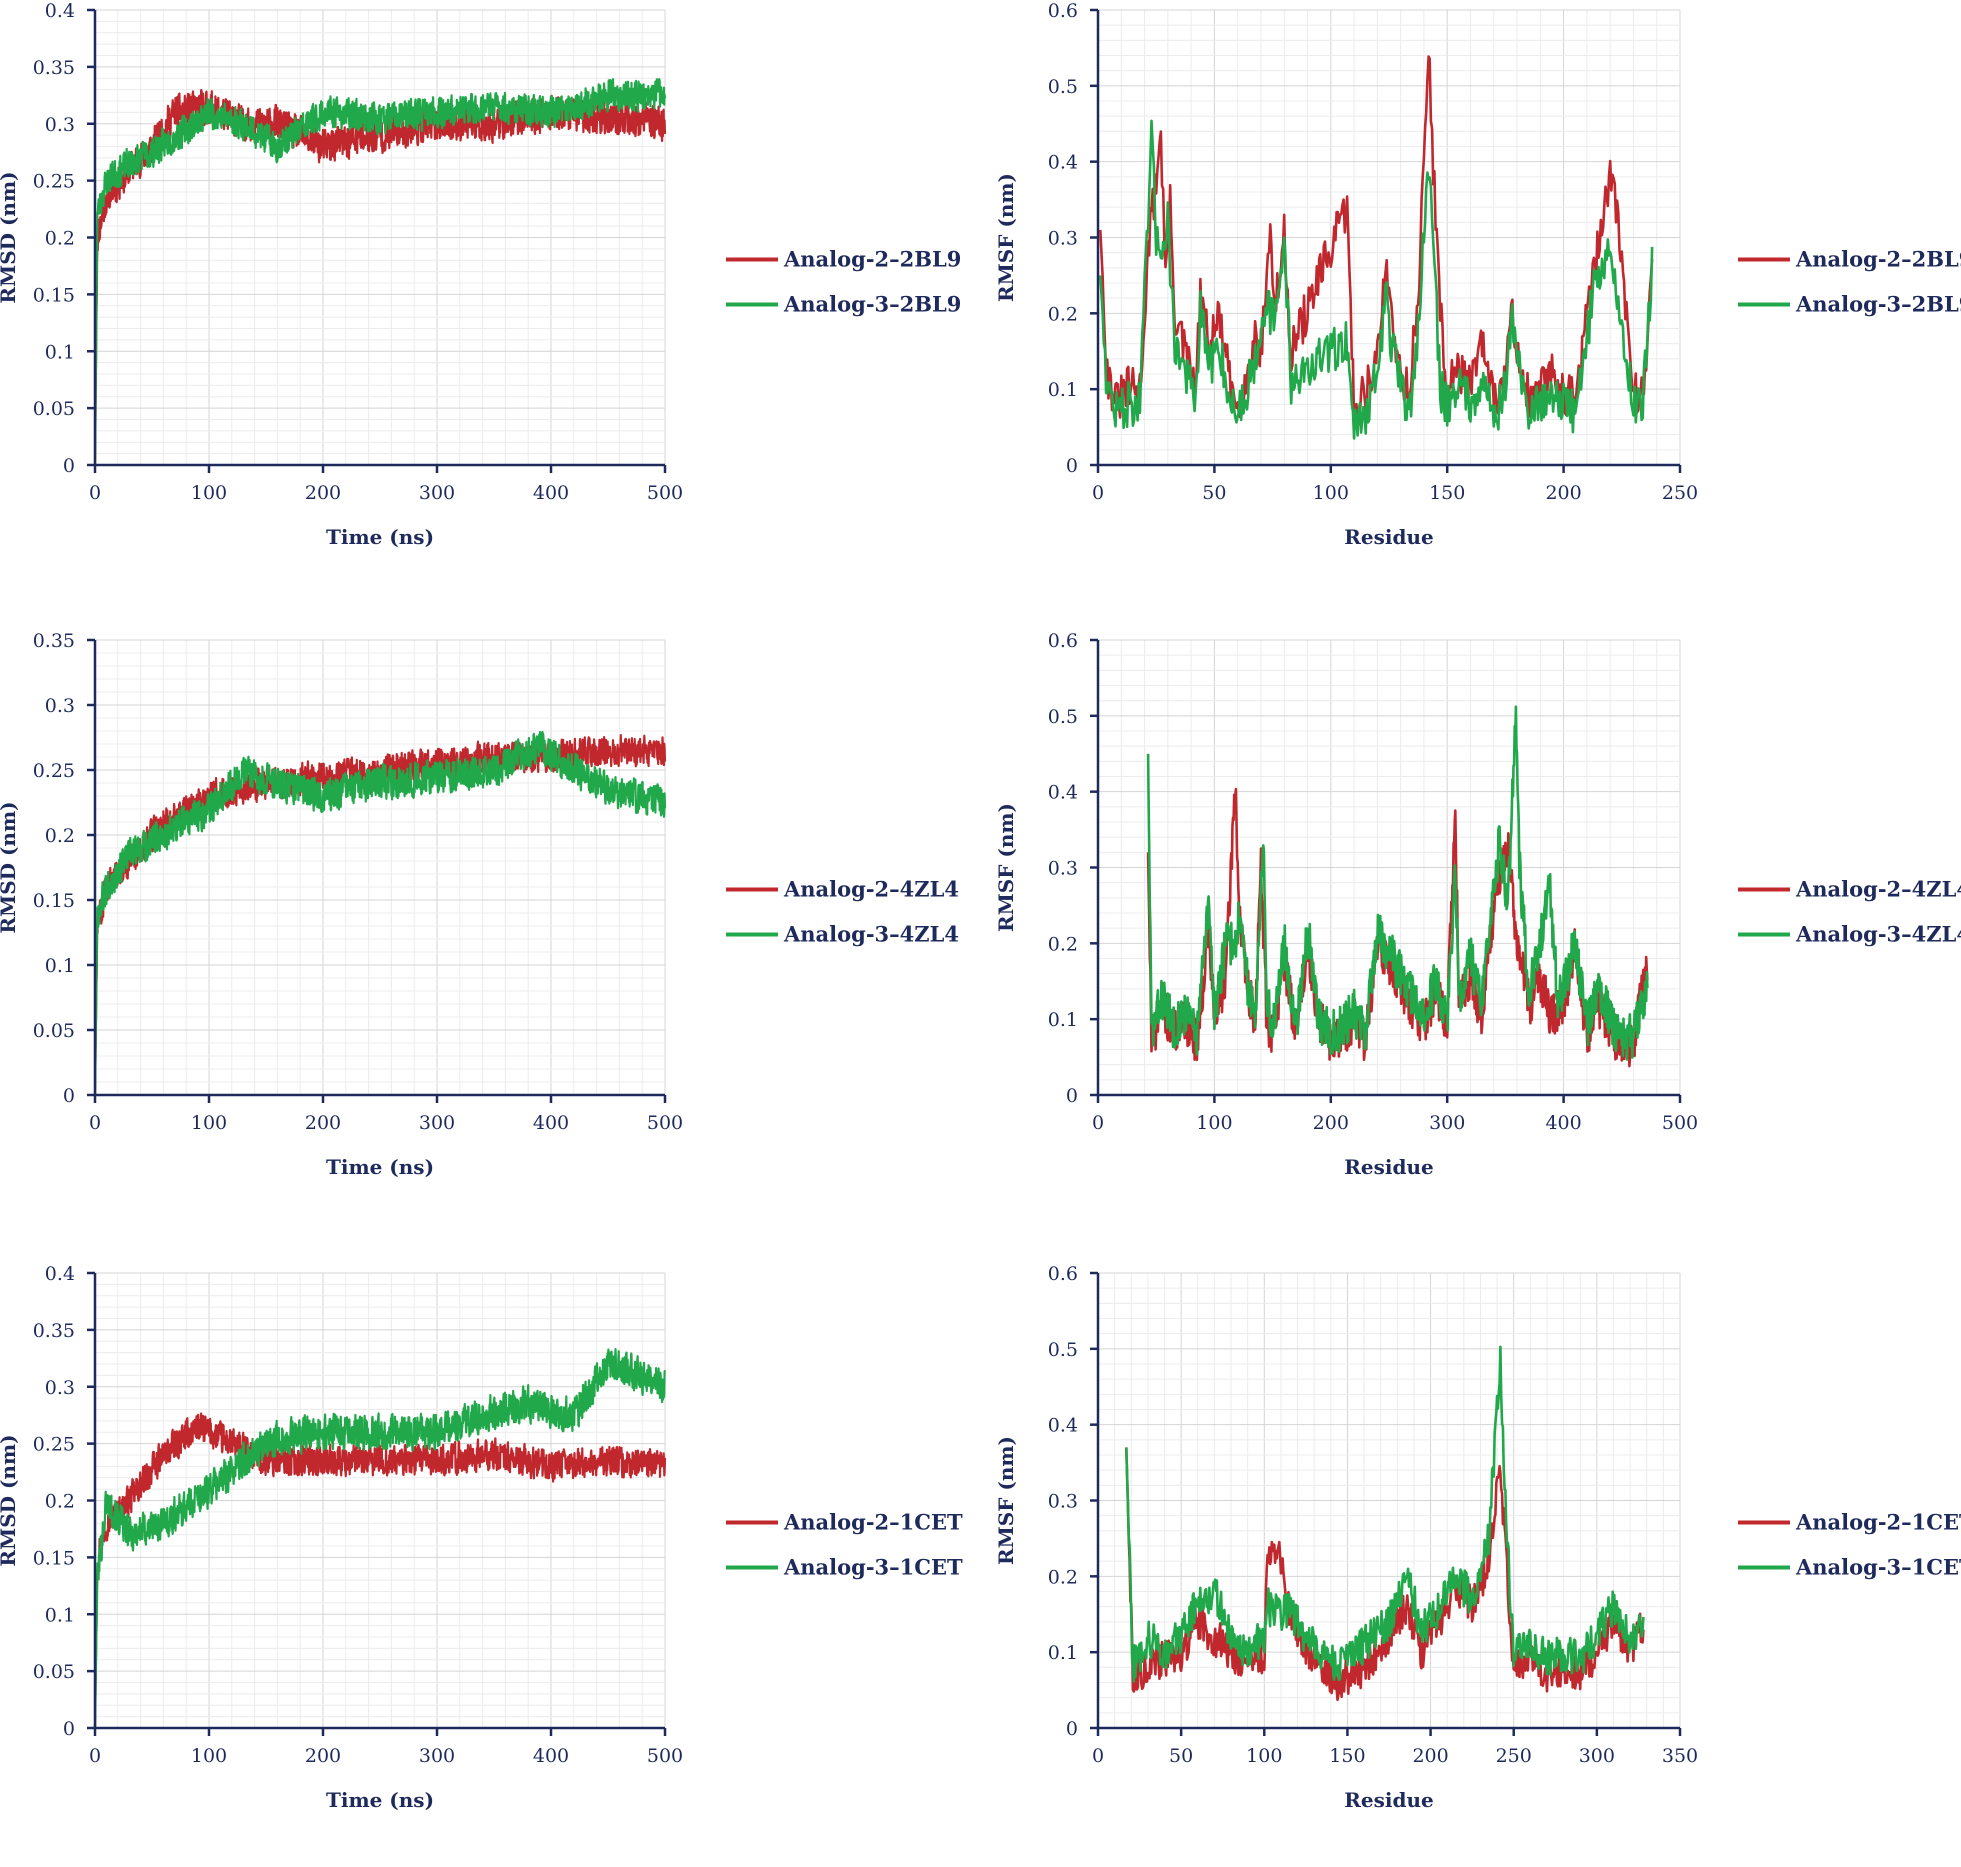 The width and height of the screenshot is (1961, 1867). Describe the element at coordinates (872, 304) in the screenshot. I see `legend-label: Analog-3–2BL9` at that location.